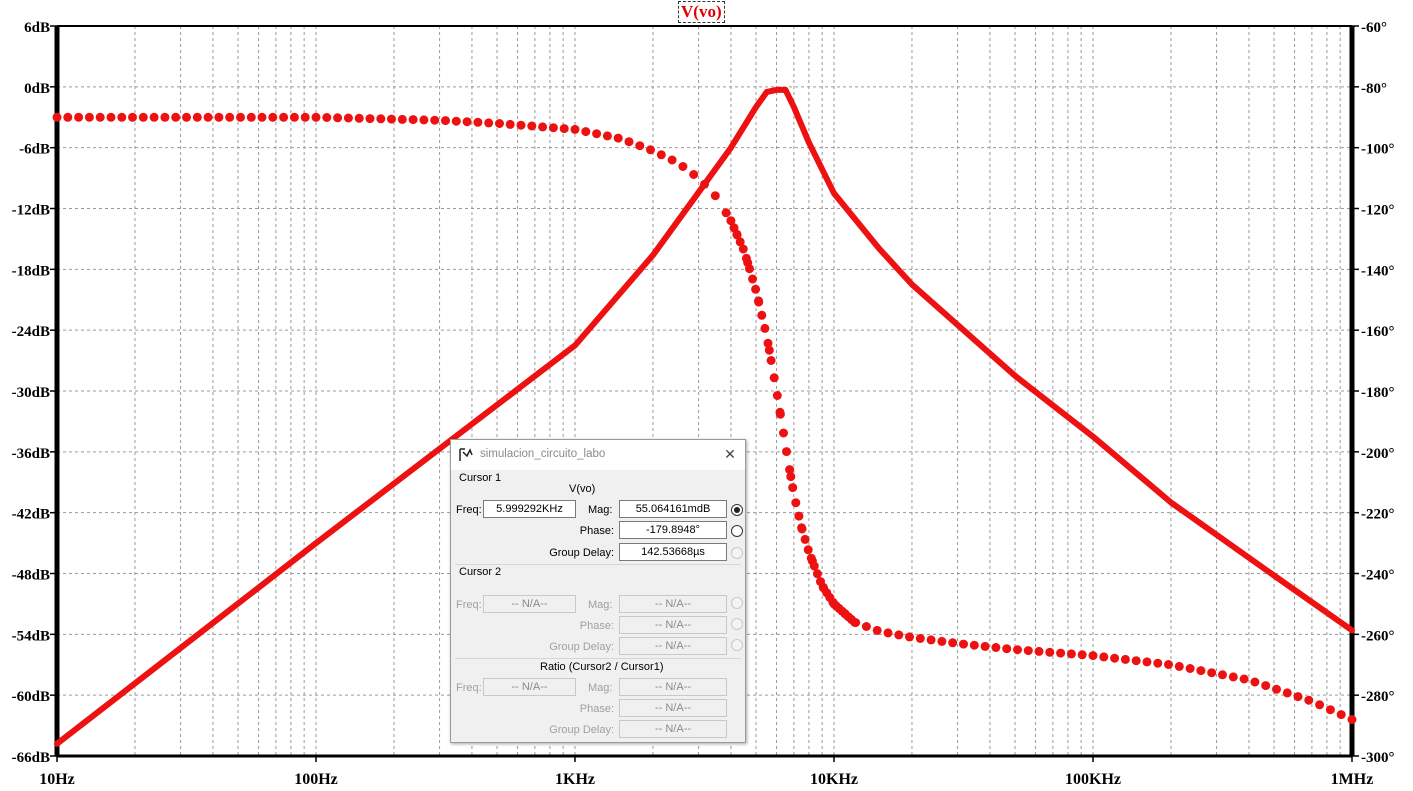 This screenshot has width=1413, height=791. I want to click on ratio-freq-field: -- N/A--, so click(529, 687).